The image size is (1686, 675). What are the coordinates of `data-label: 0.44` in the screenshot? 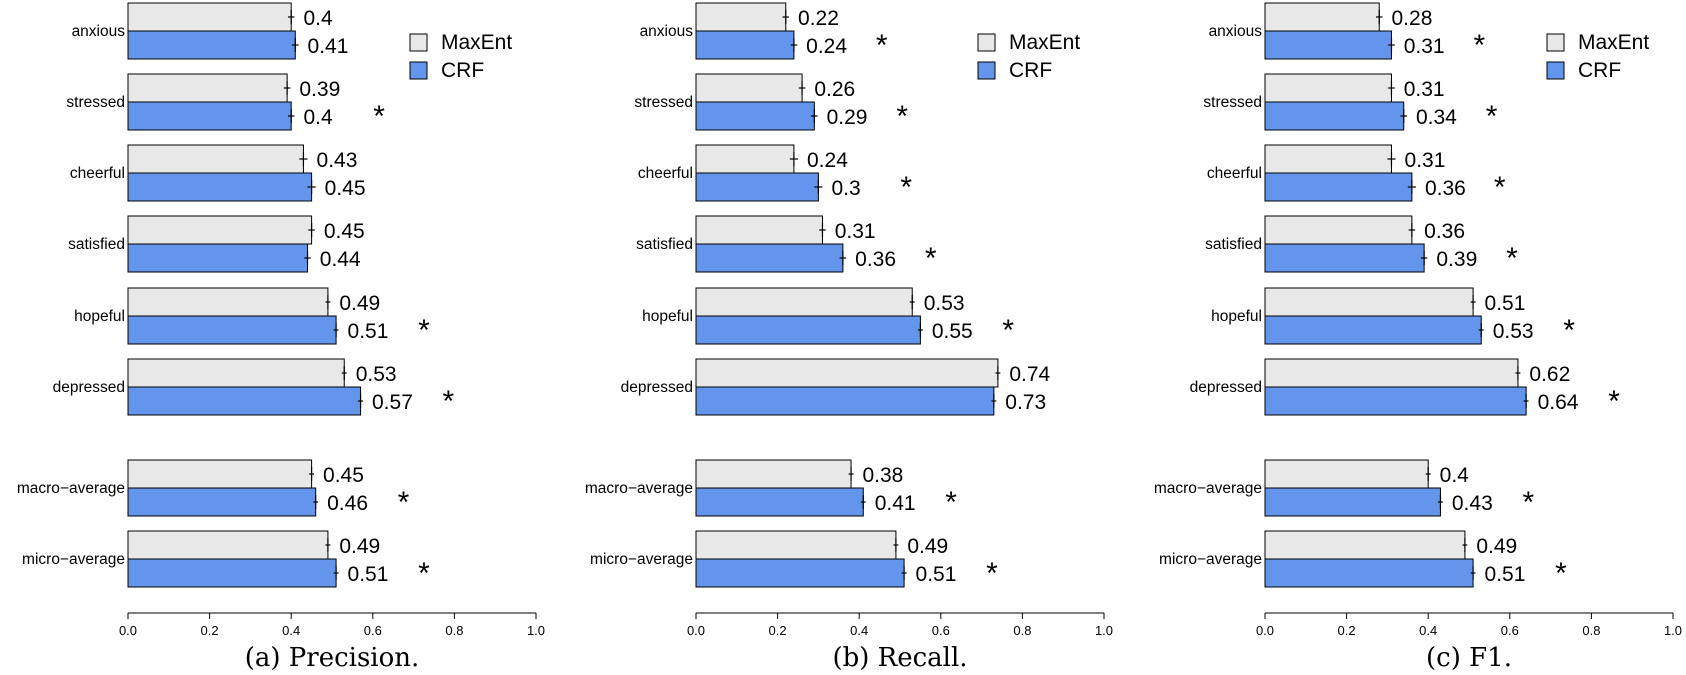 It's located at (340, 259).